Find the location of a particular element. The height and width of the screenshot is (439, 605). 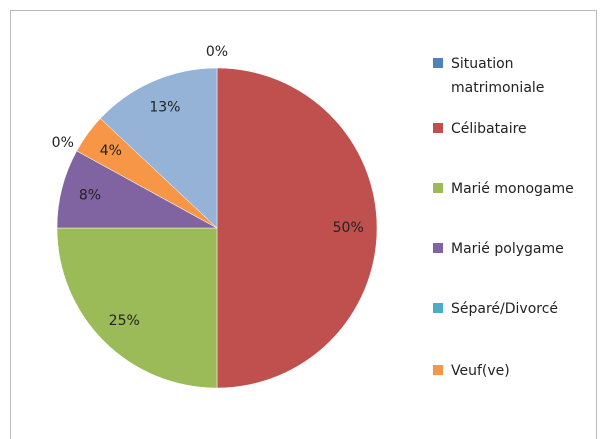

legend-label: Situation matrimoniale is located at coordinates (498, 76).